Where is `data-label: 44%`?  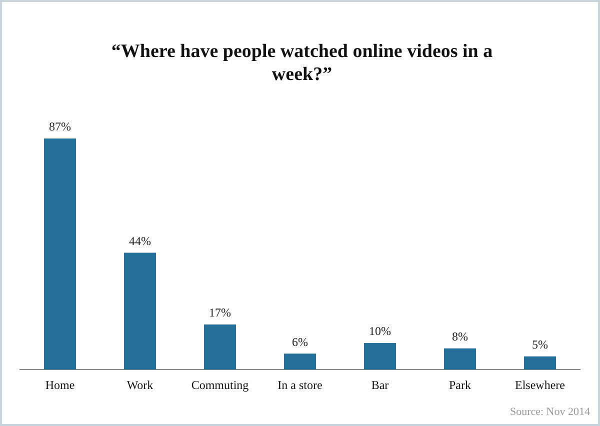
data-label: 44% is located at coordinates (140, 241).